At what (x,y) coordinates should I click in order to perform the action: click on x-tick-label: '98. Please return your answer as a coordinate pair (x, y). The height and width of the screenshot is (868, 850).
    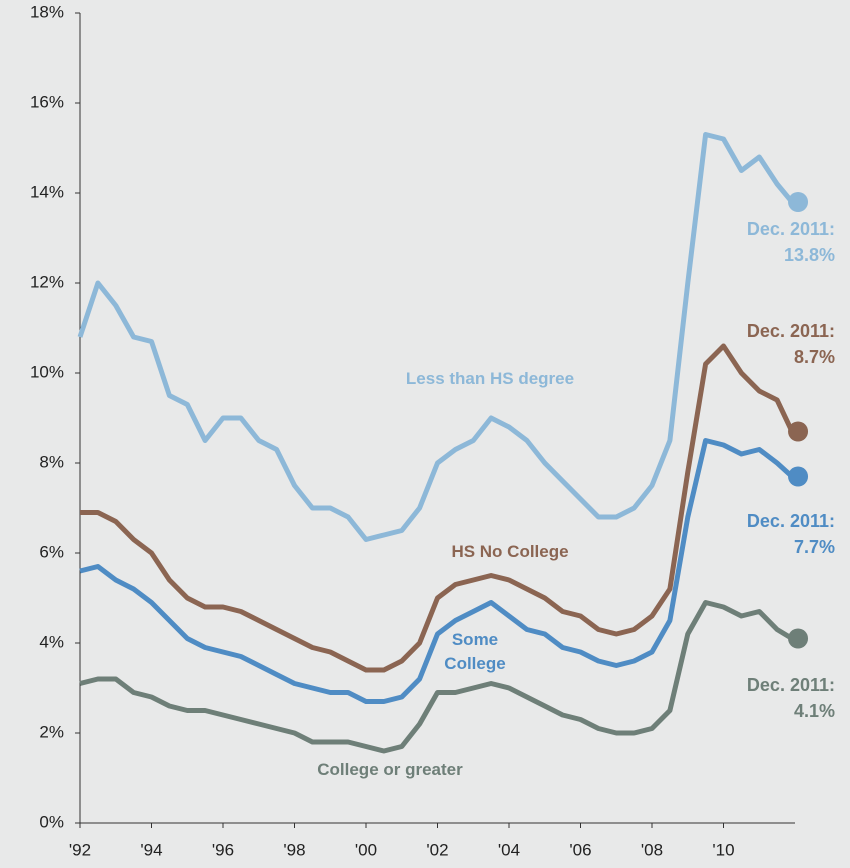
    Looking at the image, I should click on (294, 849).